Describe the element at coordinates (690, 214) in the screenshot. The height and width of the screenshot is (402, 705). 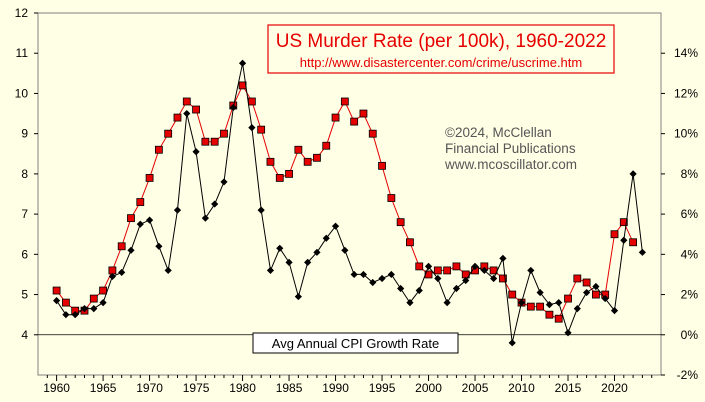
I see `right-tick-label: 6%` at that location.